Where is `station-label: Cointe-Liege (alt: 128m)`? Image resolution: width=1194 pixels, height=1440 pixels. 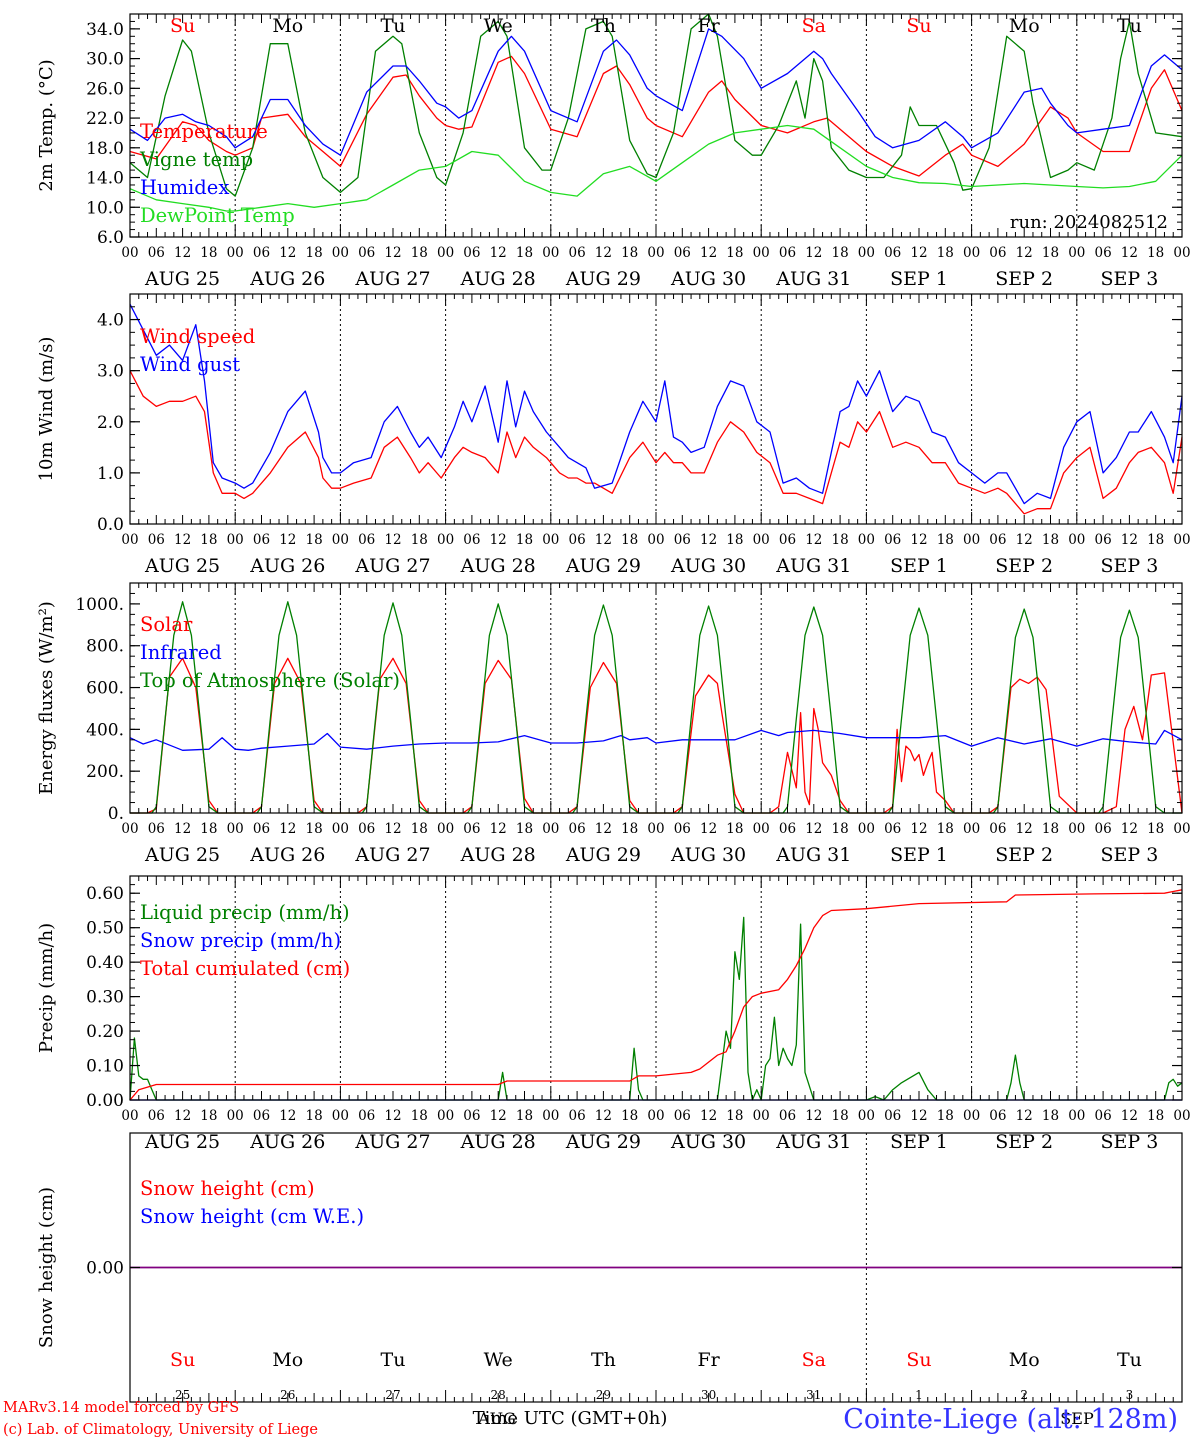
station-label: Cointe-Liege (alt: 128m) is located at coordinates (1010, 1419).